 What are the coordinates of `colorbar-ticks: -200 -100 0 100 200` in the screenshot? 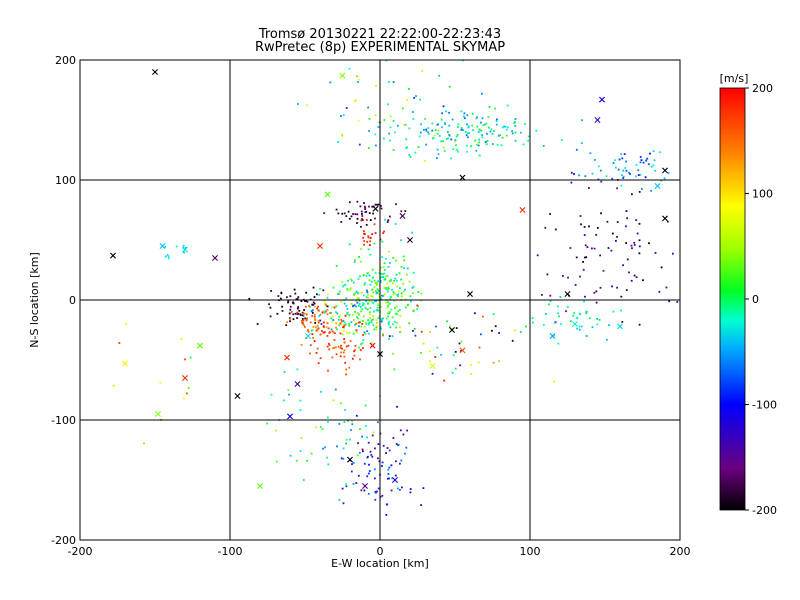 It's located at (748, 299).